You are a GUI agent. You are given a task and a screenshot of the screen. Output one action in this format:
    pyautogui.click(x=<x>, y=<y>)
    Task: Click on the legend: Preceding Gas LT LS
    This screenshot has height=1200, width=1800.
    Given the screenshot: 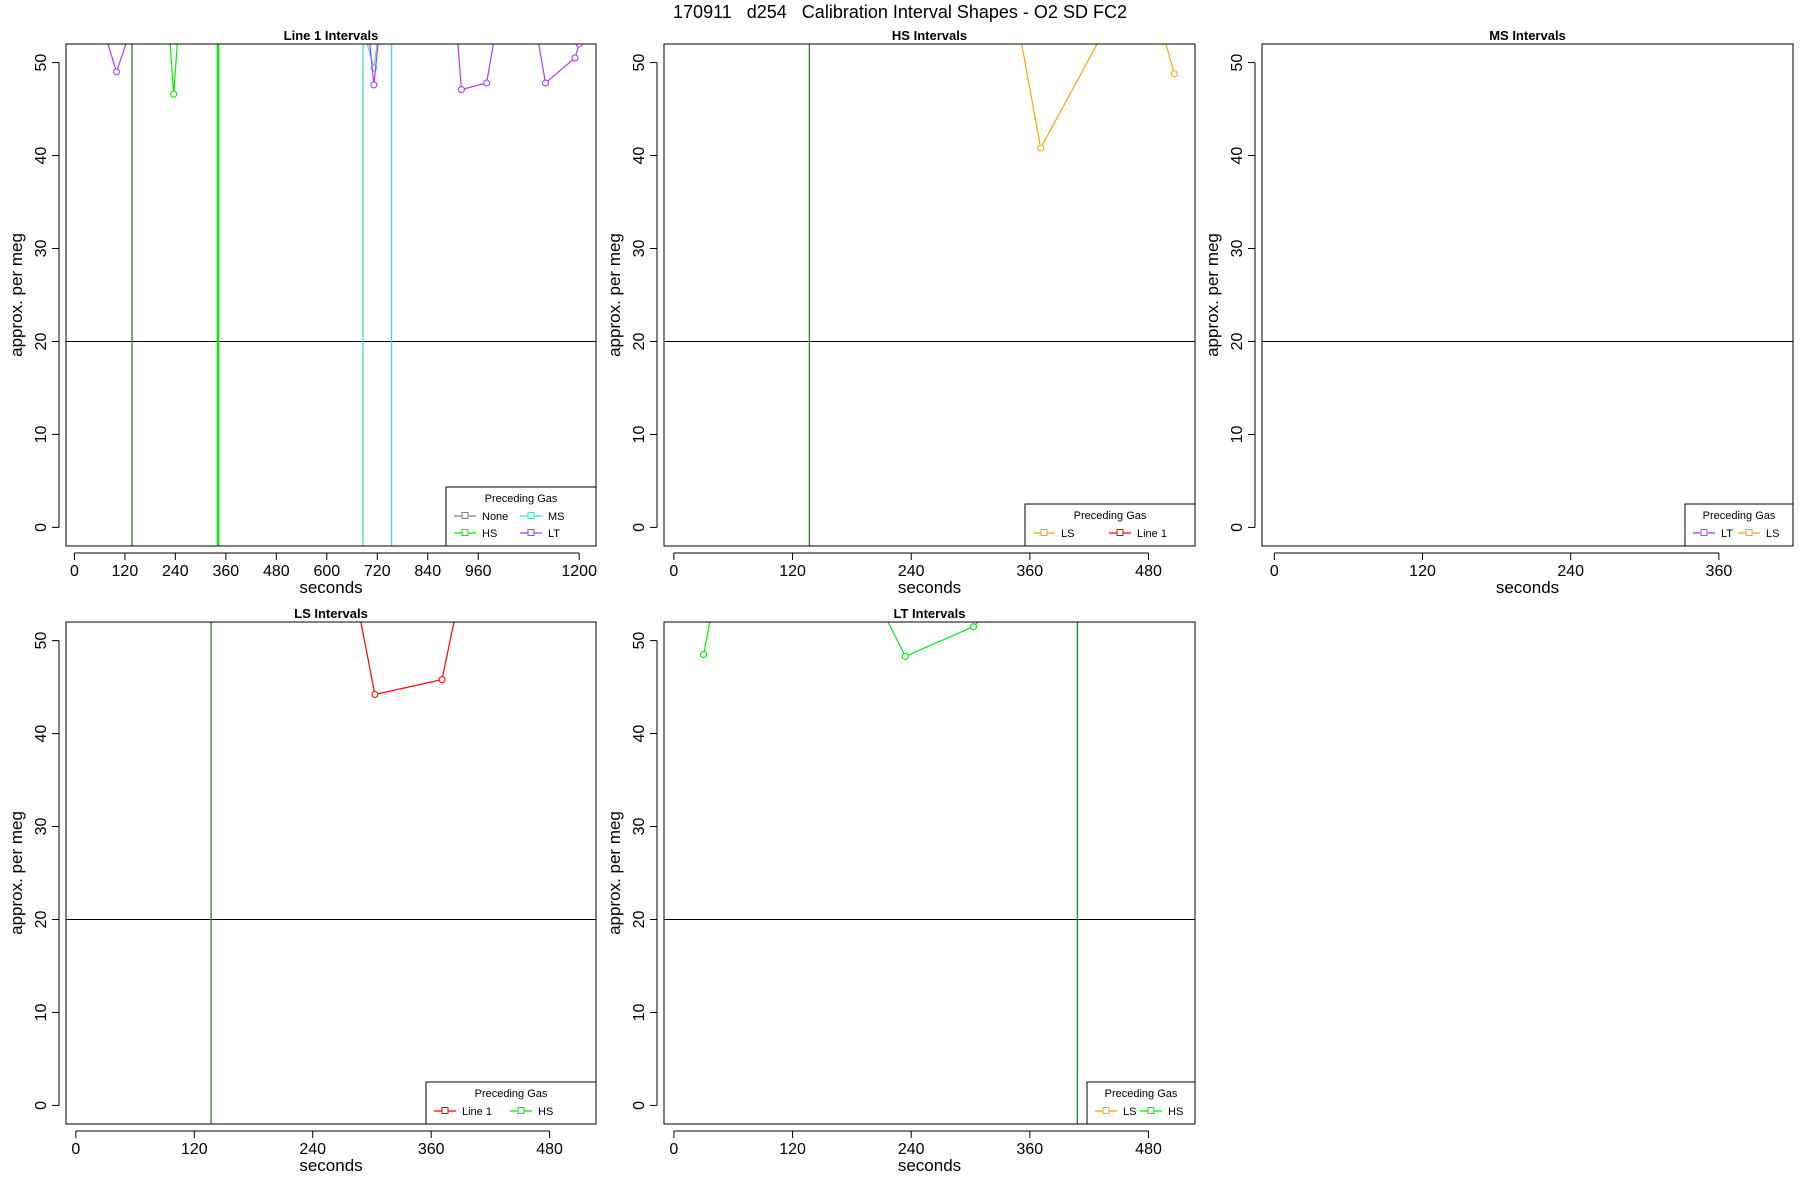 What is the action you would take?
    pyautogui.click(x=1739, y=525)
    